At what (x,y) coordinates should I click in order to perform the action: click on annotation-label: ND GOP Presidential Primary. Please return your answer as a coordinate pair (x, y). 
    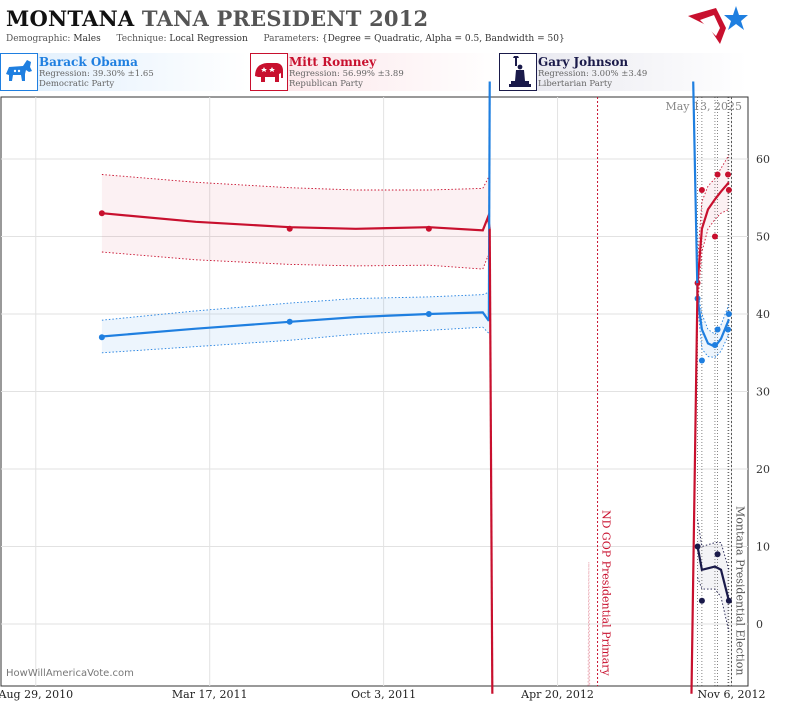
    Looking at the image, I should click on (606, 593).